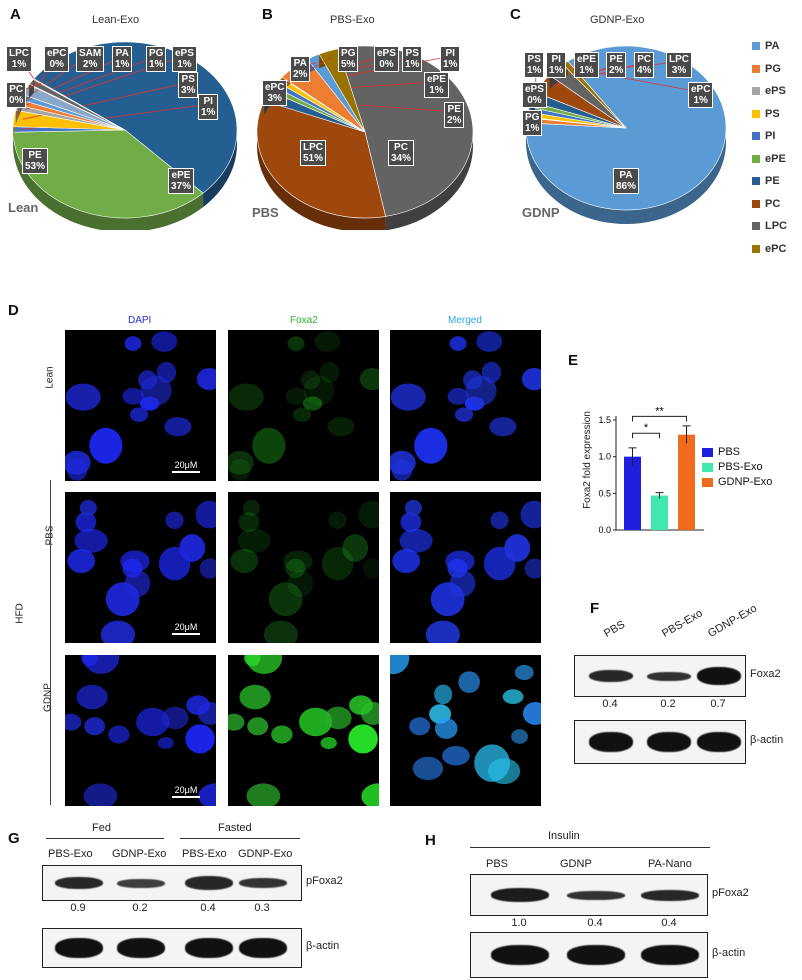 Image resolution: width=802 pixels, height=980 pixels. What do you see at coordinates (604, 457) in the screenshot?
I see `y-tick-label: 1.0` at bounding box center [604, 457].